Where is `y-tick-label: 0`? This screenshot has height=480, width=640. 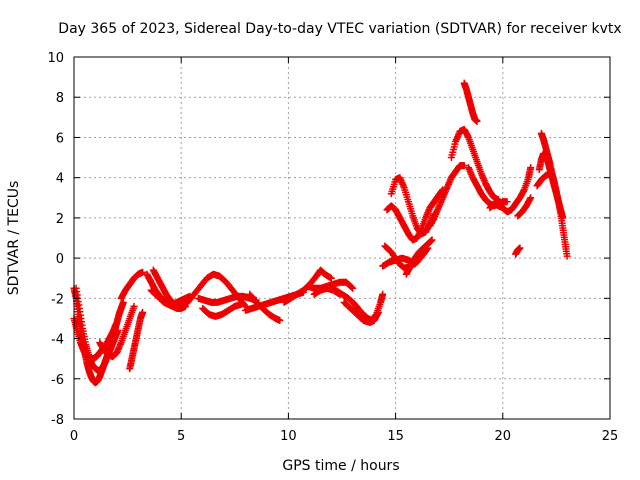
y-tick-label: 0 is located at coordinates (60, 259).